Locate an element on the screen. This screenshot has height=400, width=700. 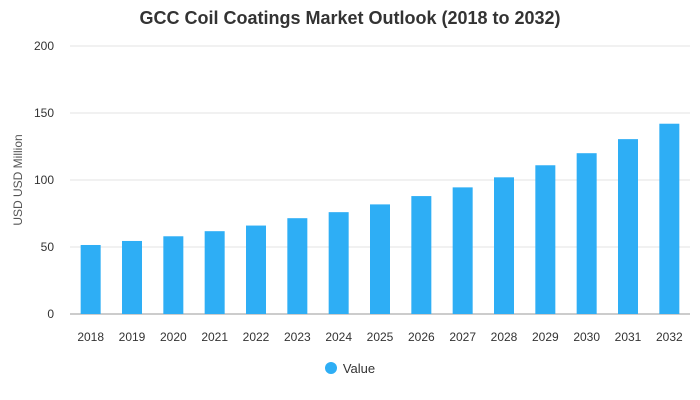
legend-swatch is located at coordinates (330, 368).